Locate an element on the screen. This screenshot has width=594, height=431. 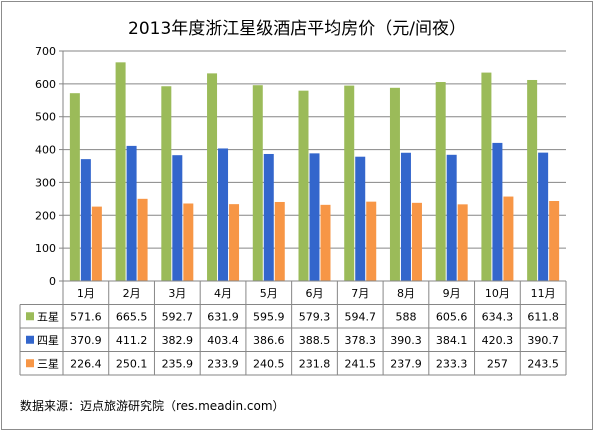
data-label: 595.9 is located at coordinates (269, 316).